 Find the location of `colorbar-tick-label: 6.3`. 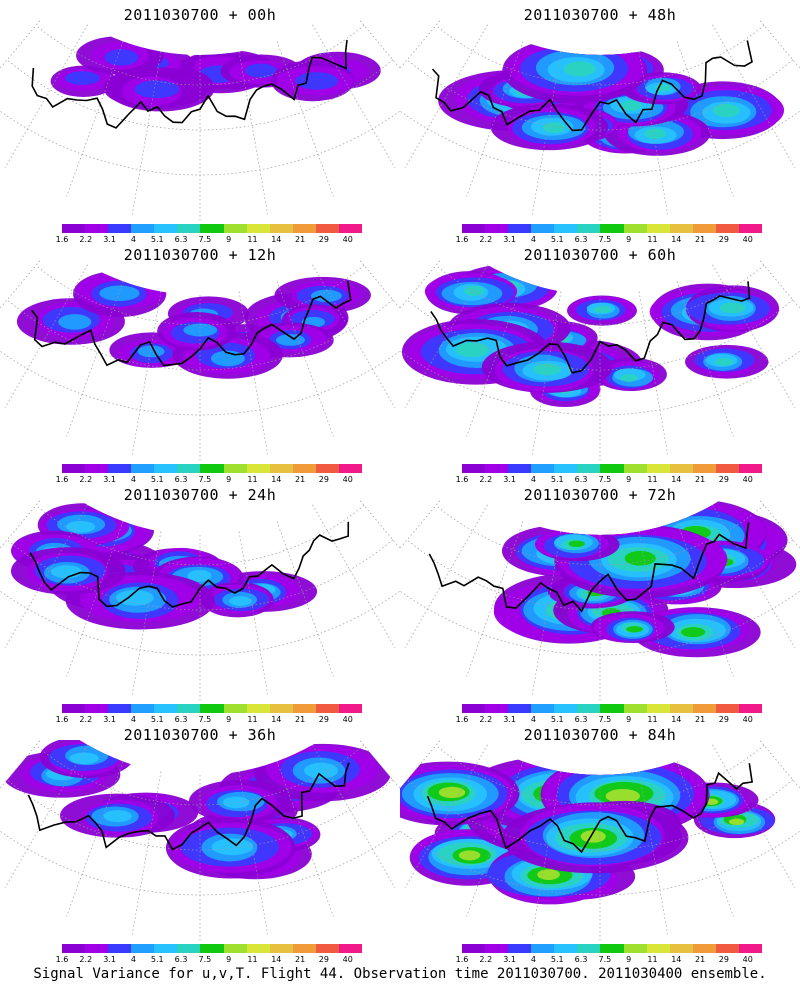

colorbar-tick-label: 6.3 is located at coordinates (181, 239).